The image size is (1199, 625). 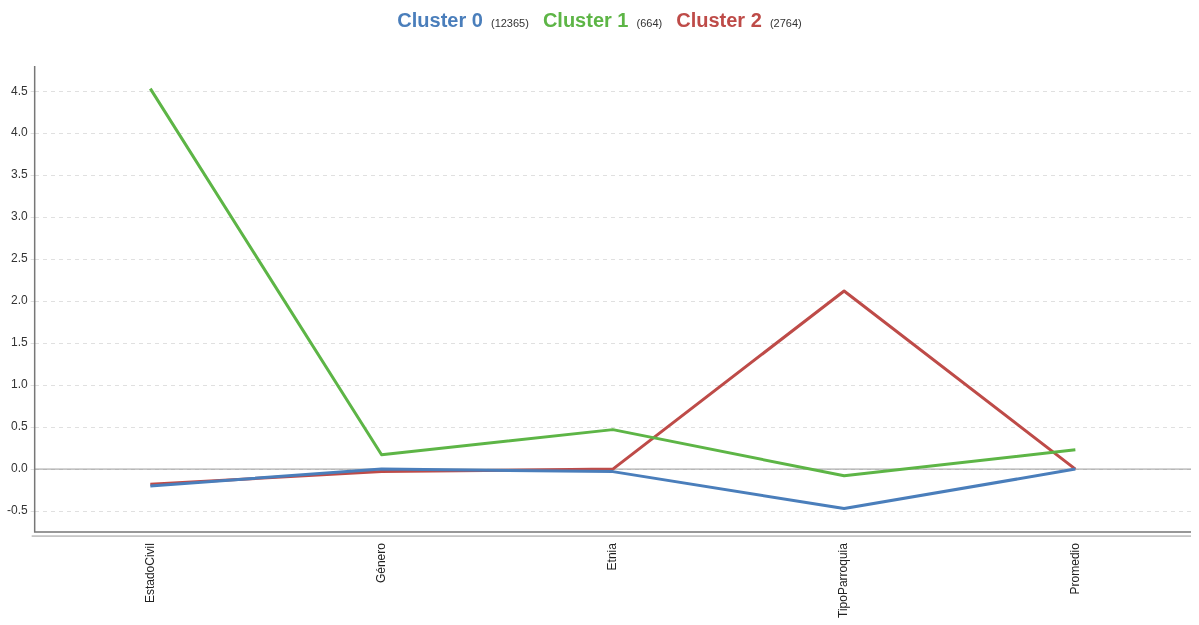 What do you see at coordinates (19, 258) in the screenshot?
I see `y-tick-label: 2.5` at bounding box center [19, 258].